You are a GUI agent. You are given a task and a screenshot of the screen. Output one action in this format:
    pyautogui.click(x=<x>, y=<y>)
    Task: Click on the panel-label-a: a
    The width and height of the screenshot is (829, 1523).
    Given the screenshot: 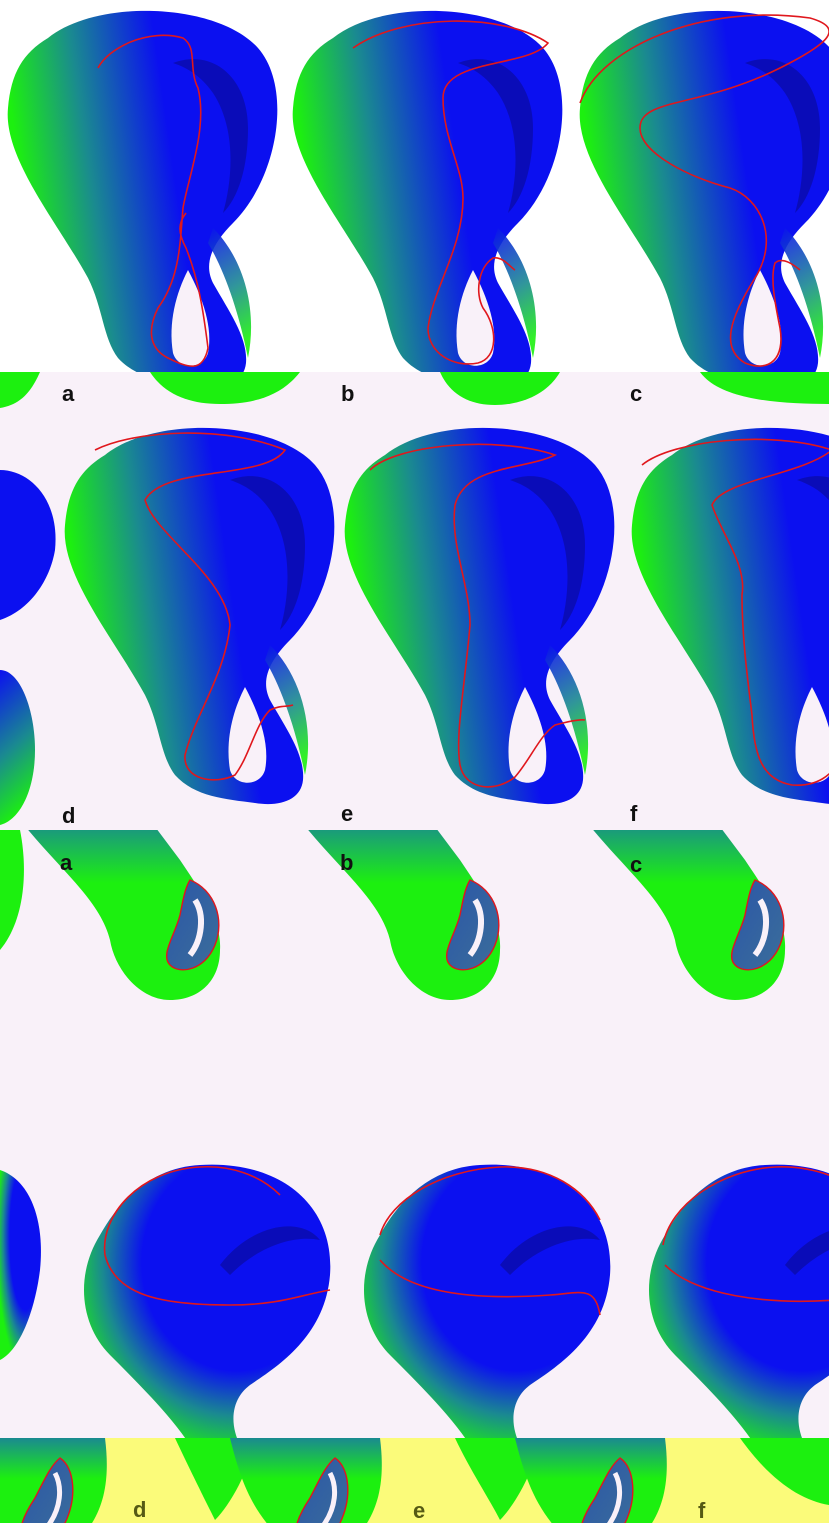 What is the action you would take?
    pyautogui.click(x=68, y=393)
    